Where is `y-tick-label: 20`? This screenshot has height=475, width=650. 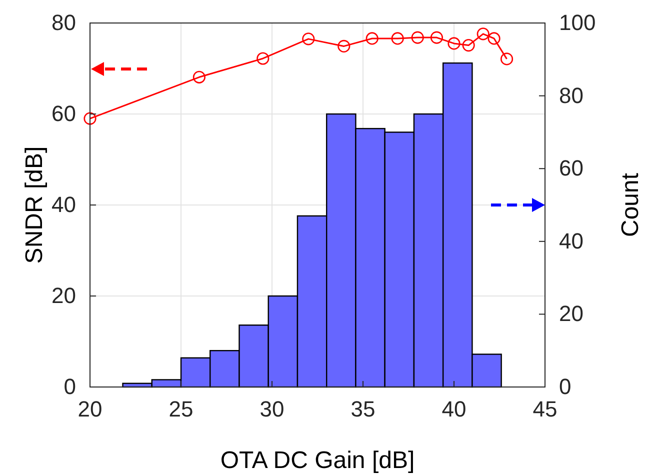
y-tick-label: 20 is located at coordinates (64, 295).